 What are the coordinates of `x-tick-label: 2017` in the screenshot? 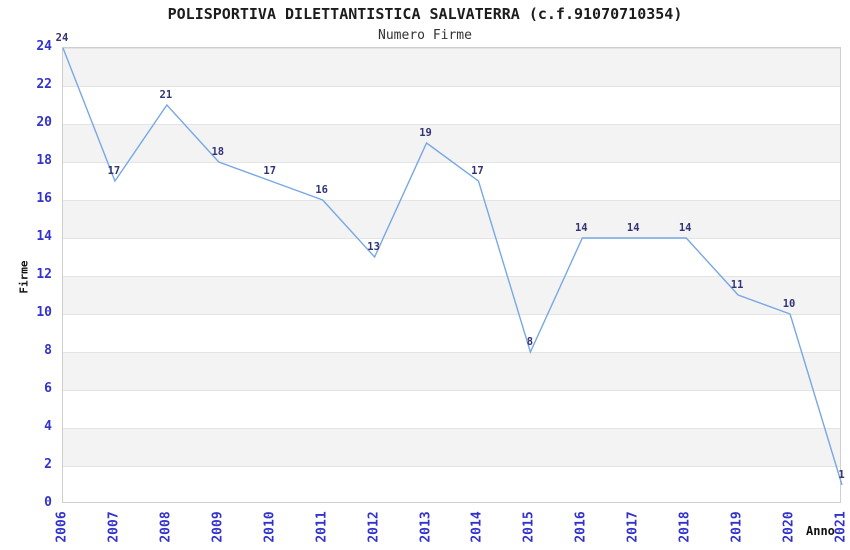 It's located at (633, 527).